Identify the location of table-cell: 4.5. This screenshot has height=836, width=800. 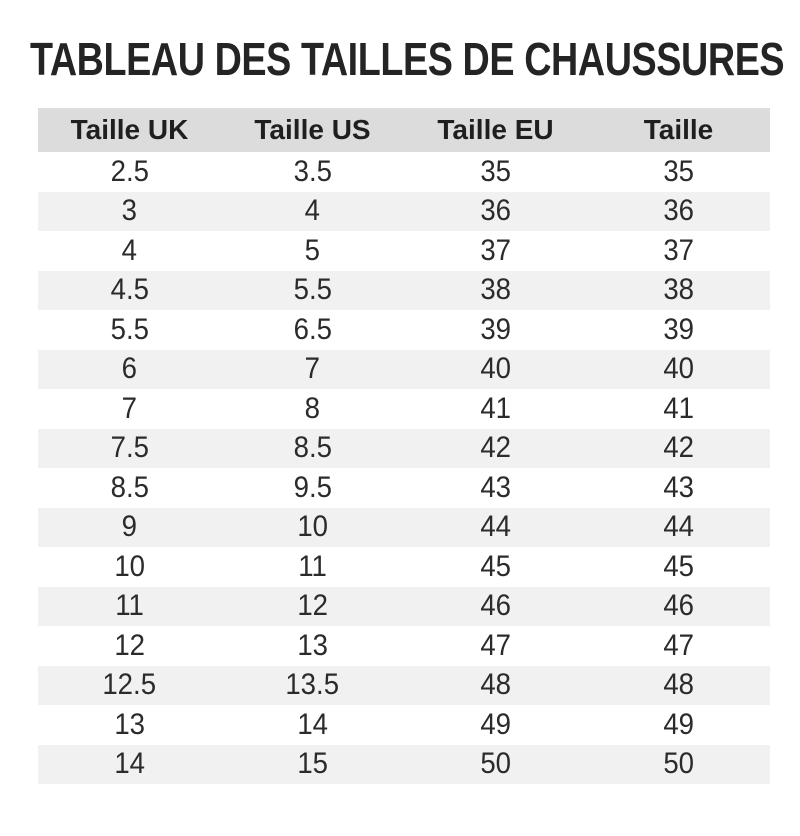
(129, 291).